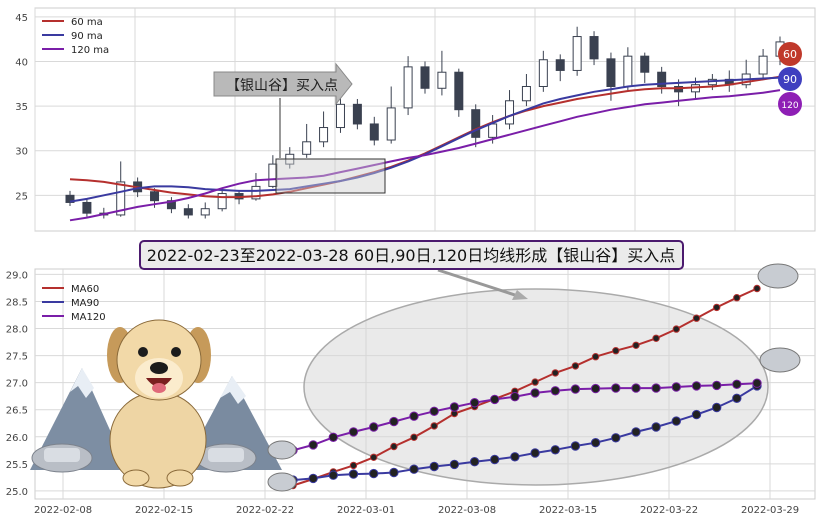 Image resolution: width=822 pixels, height=525 pixels. Describe the element at coordinates (790, 79) in the screenshot. I see `badge-90-label: 90` at that location.